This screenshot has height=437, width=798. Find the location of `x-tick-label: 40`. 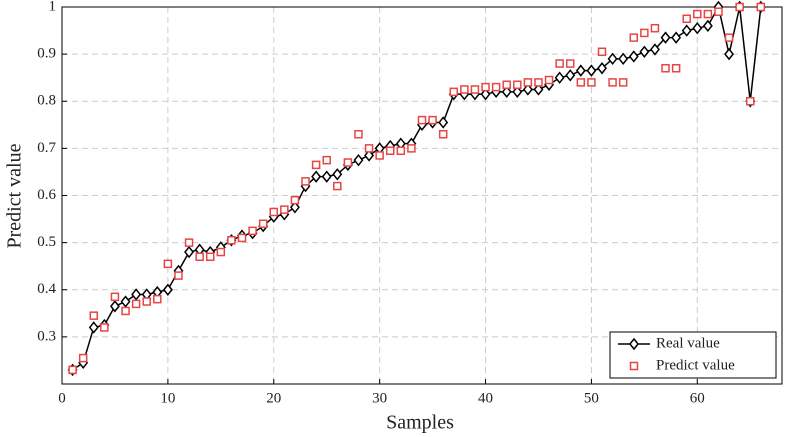

x-tick-label: 40 is located at coordinates (485, 398).